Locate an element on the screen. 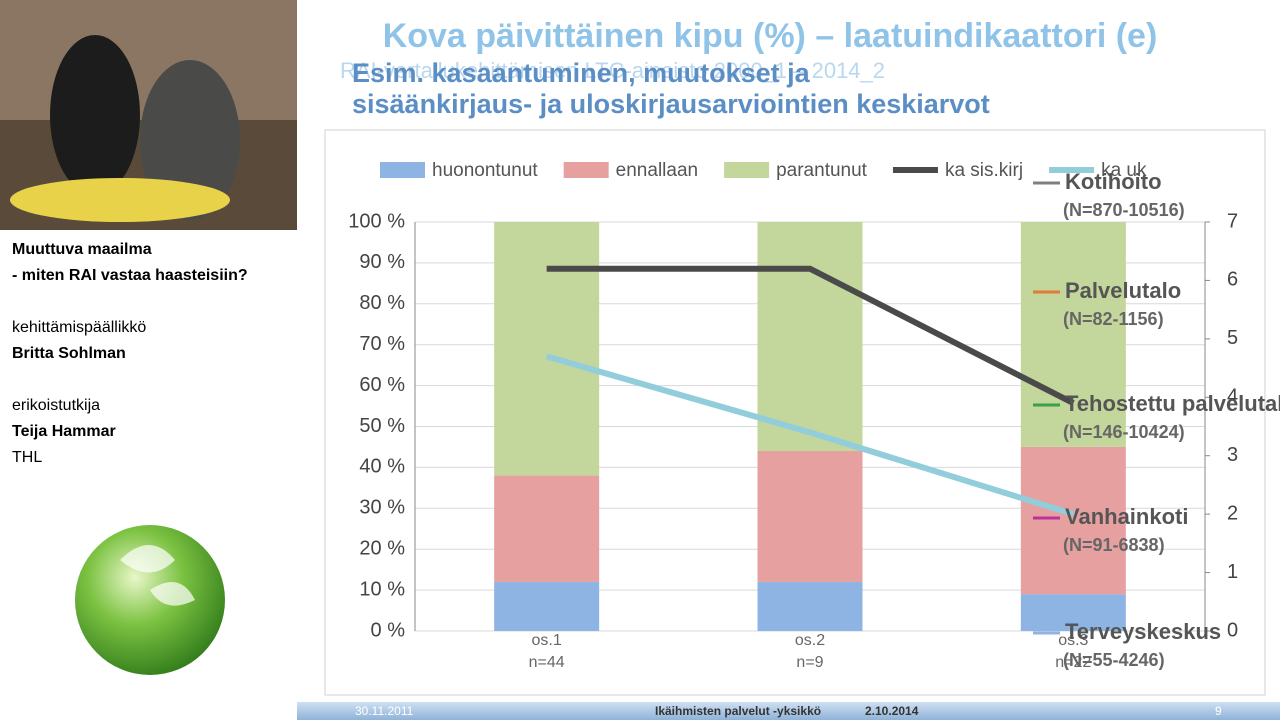  overlay-name: Kotihoito is located at coordinates (1113, 181).